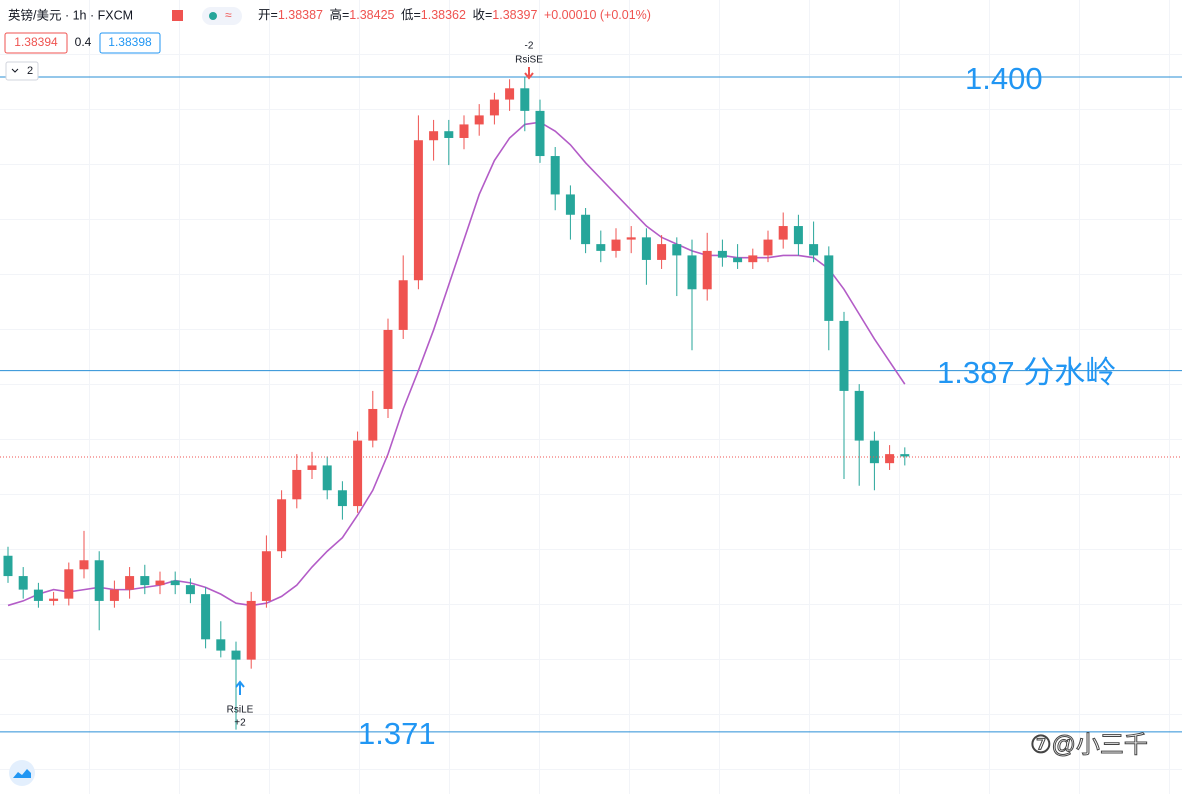 This screenshot has width=1182, height=794. I want to click on open-value: 1.38387, so click(300, 15).